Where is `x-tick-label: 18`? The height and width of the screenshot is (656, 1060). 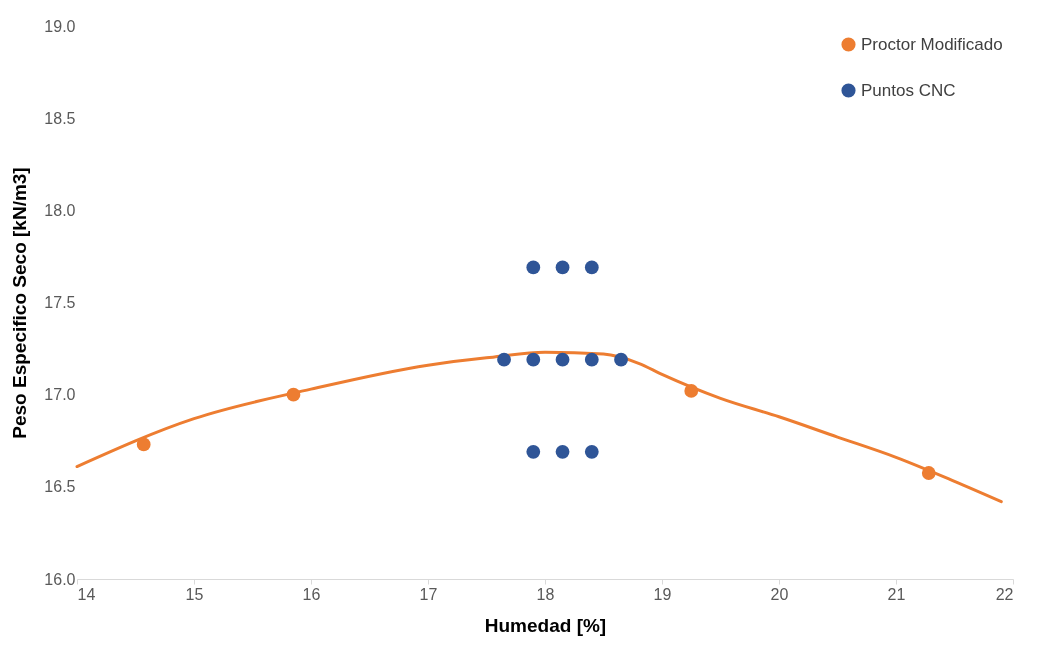
x-tick-label: 18 is located at coordinates (545, 594).